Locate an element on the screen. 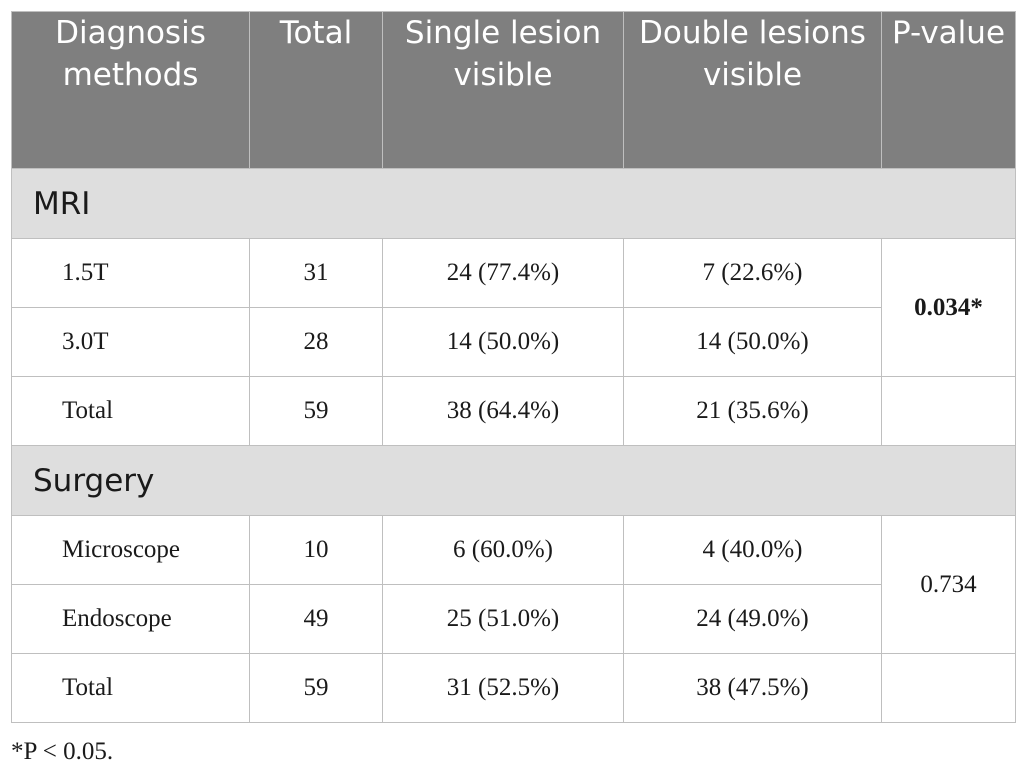 Image resolution: width=1026 pixels, height=773 pixels. header-p-value: P-value is located at coordinates (948, 90).